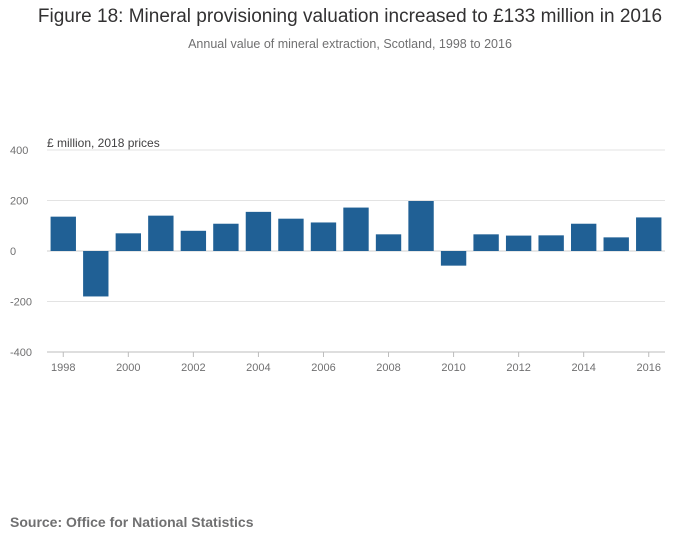 The height and width of the screenshot is (549, 700). Describe the element at coordinates (649, 234) in the screenshot. I see `bar-2016` at that location.